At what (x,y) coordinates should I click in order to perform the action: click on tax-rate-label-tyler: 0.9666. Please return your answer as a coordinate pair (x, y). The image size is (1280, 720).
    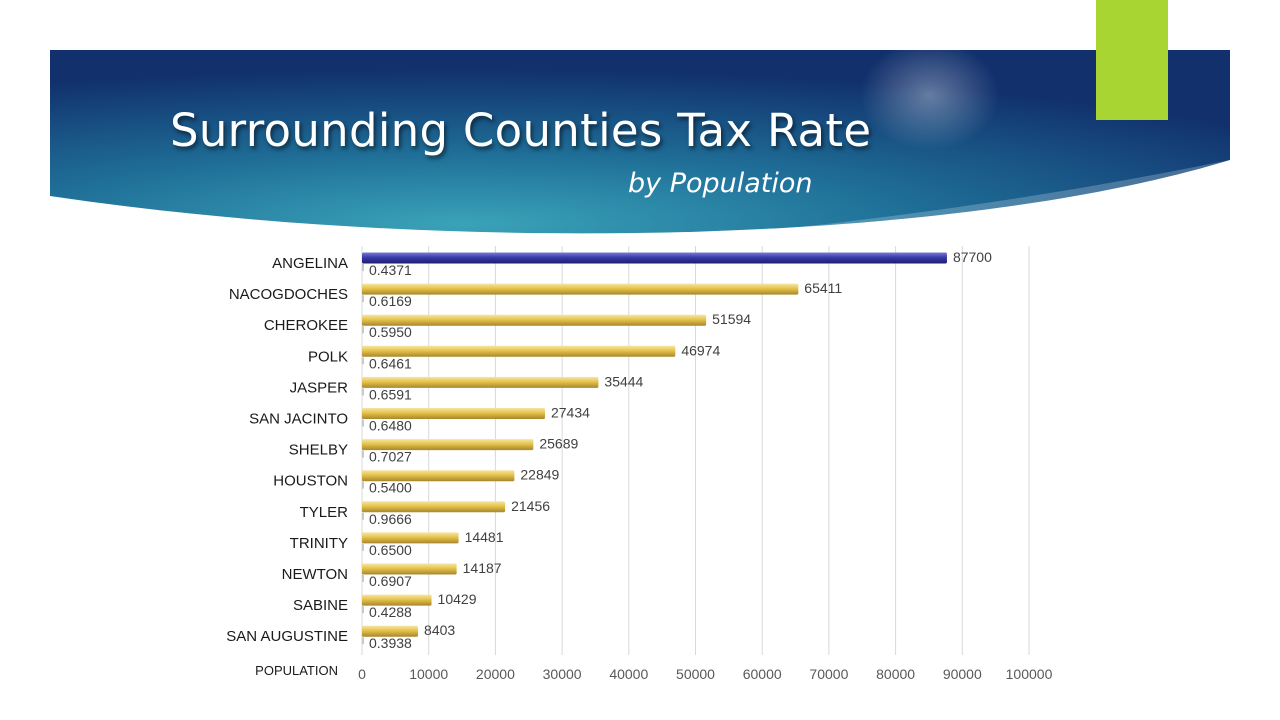
    Looking at the image, I should click on (390, 519).